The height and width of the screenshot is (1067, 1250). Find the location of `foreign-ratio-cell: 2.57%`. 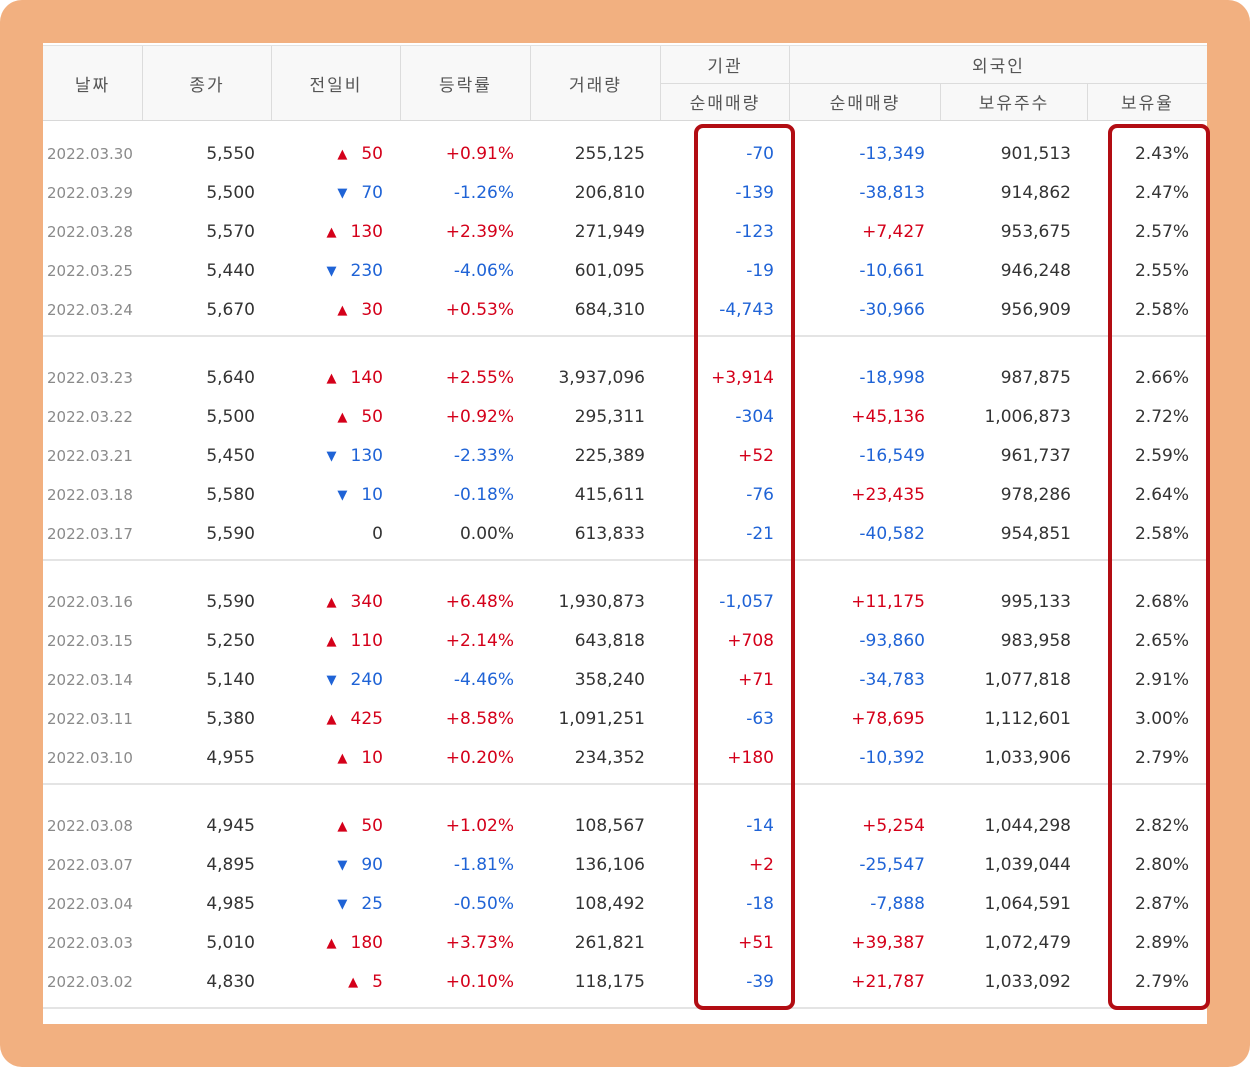

foreign-ratio-cell: 2.57% is located at coordinates (1161, 232).